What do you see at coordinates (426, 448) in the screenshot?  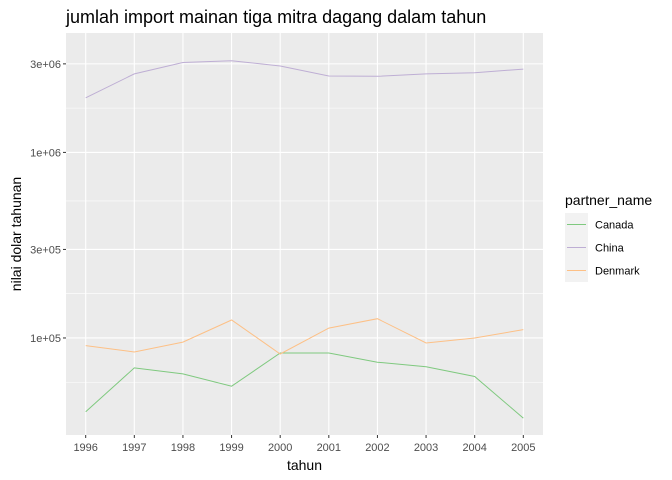 I see `x-tick-label: 2003` at bounding box center [426, 448].